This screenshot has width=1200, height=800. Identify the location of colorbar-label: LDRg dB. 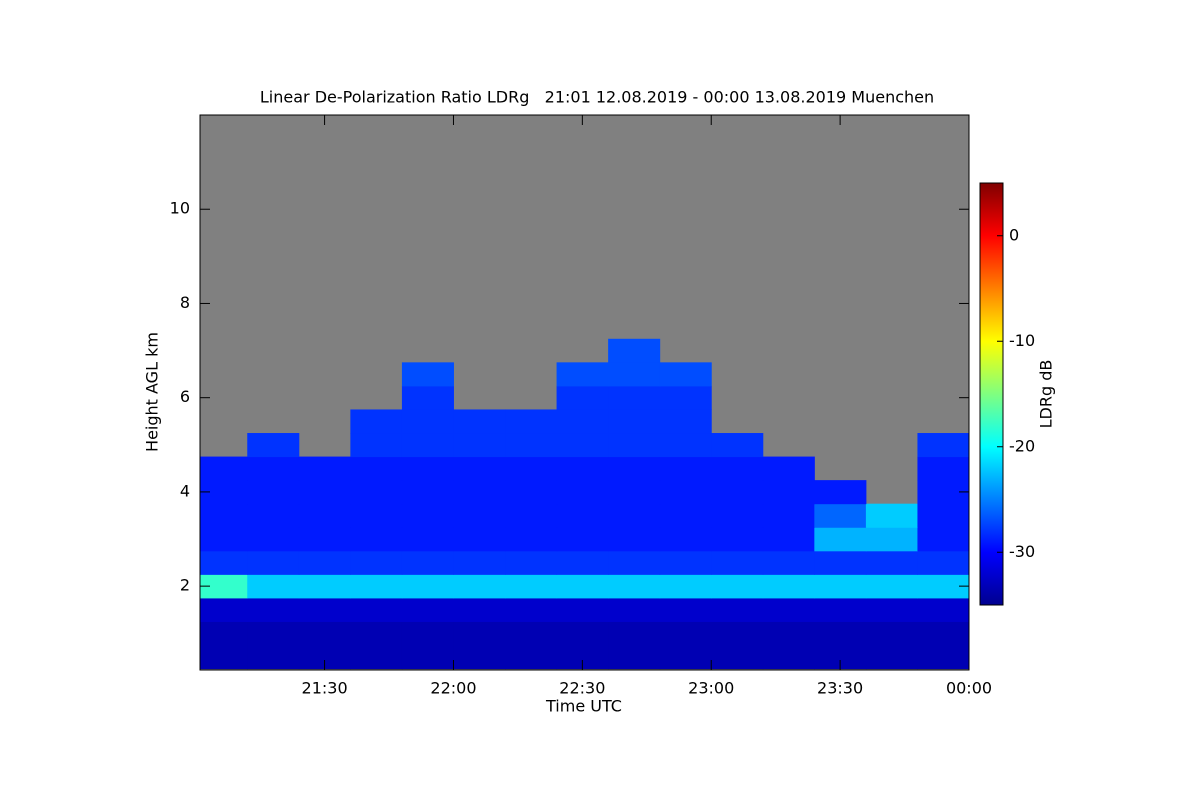
(1046, 394).